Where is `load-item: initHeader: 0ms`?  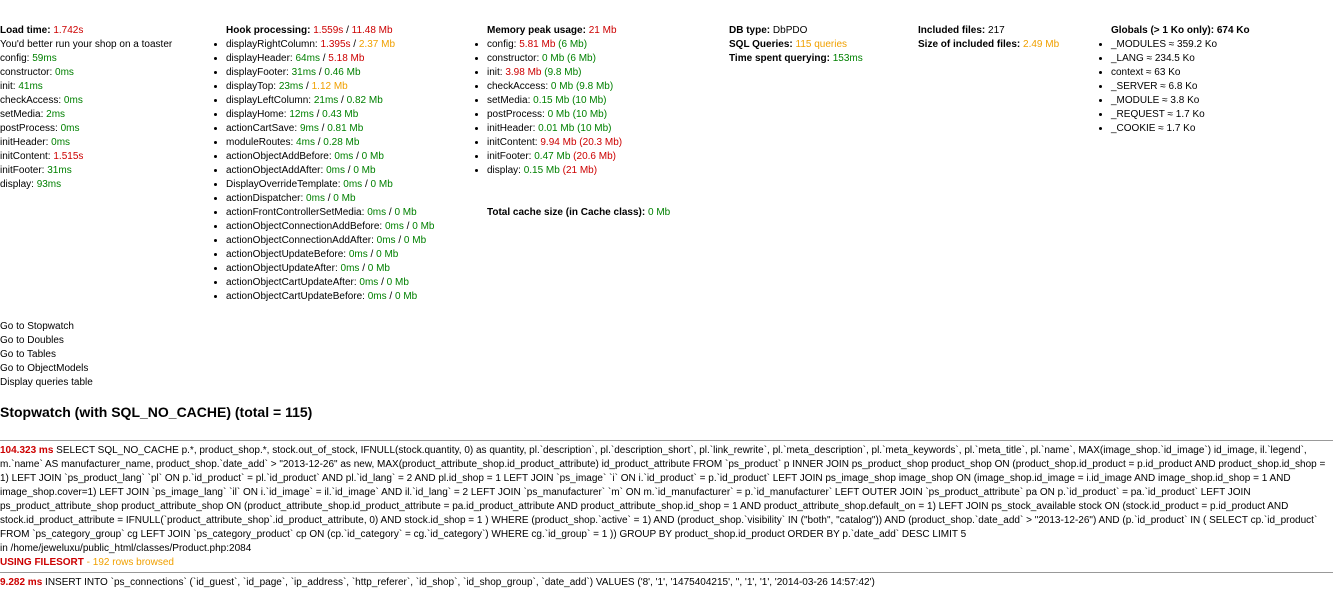 load-item: initHeader: 0ms is located at coordinates (86, 143).